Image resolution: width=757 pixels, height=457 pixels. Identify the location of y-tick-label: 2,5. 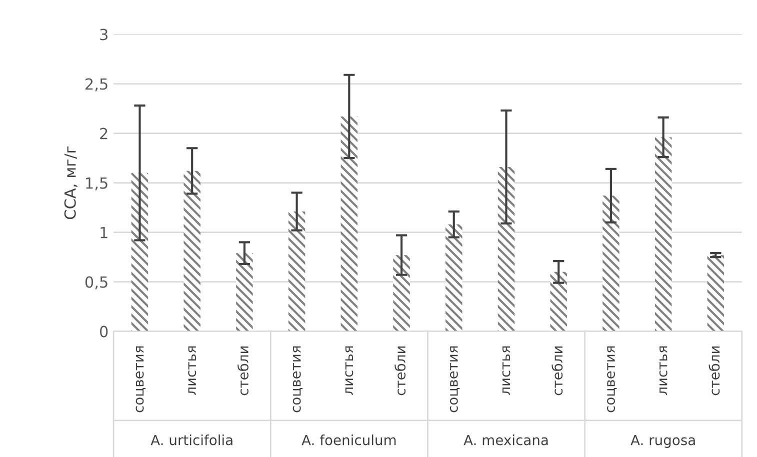
(97, 85).